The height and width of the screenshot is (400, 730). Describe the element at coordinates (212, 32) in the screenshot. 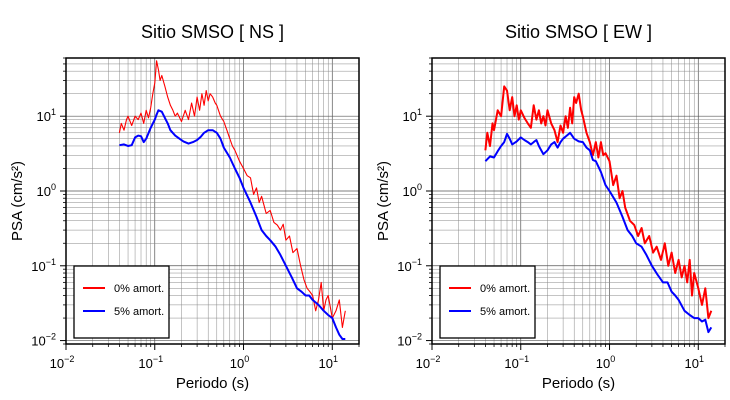

I see `chart-title: Sitio SMSO [ NS ]` at that location.